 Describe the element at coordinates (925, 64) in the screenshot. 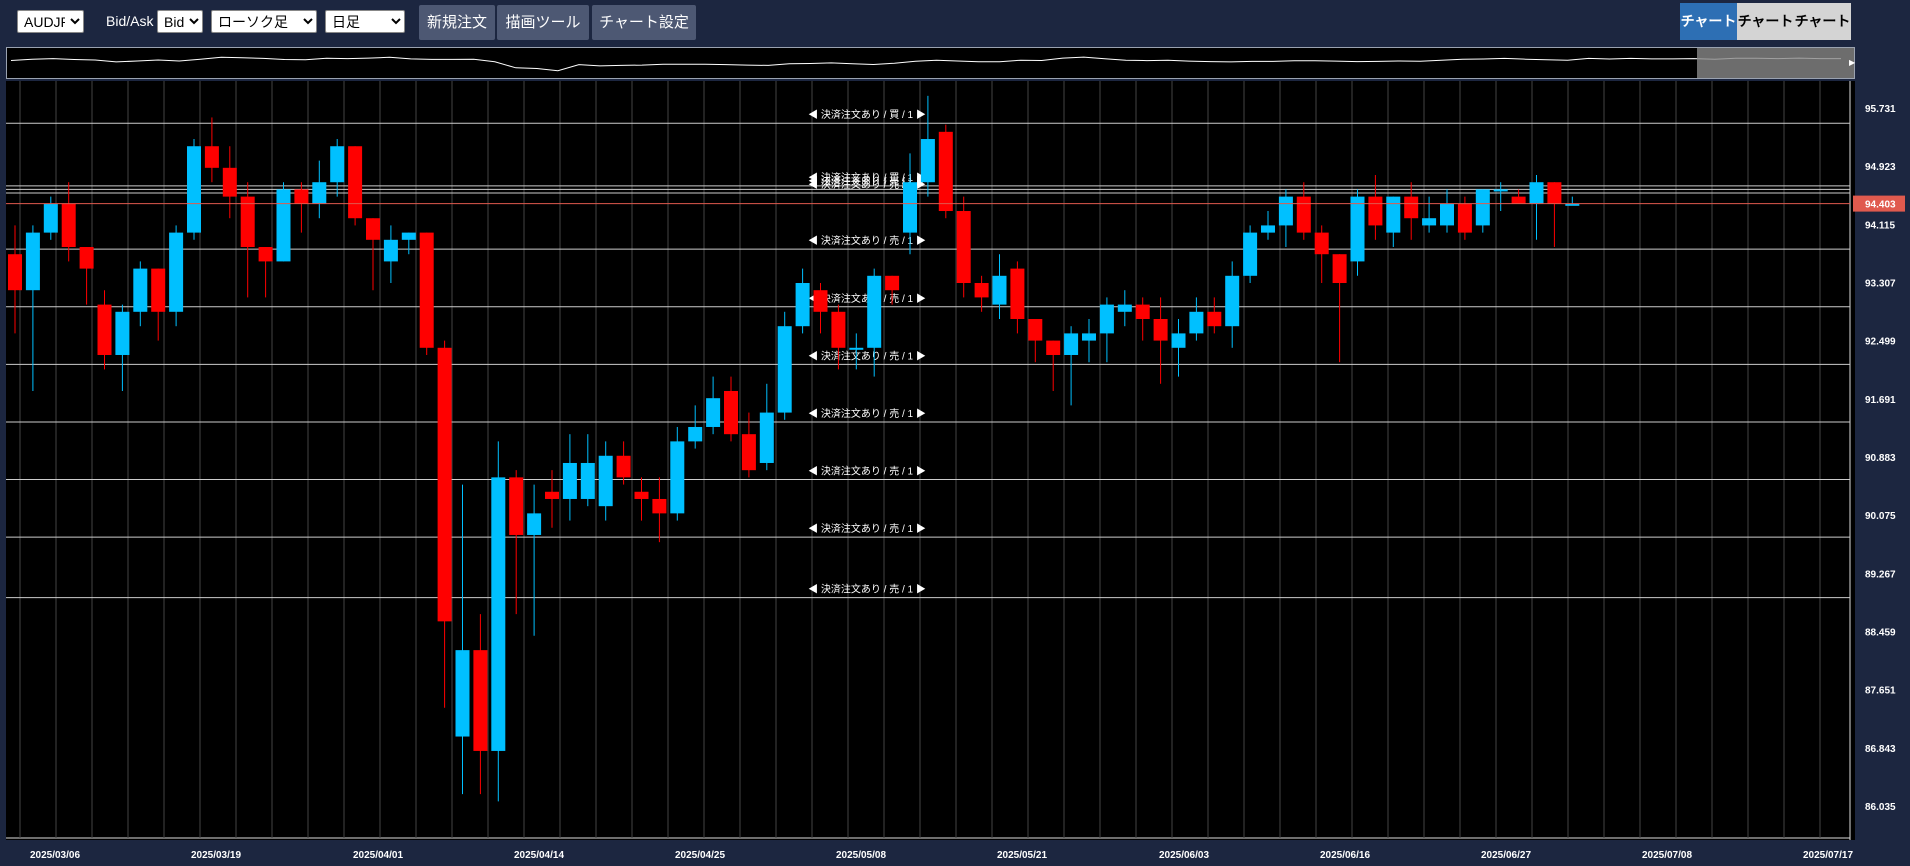

I see `overview-line` at that location.